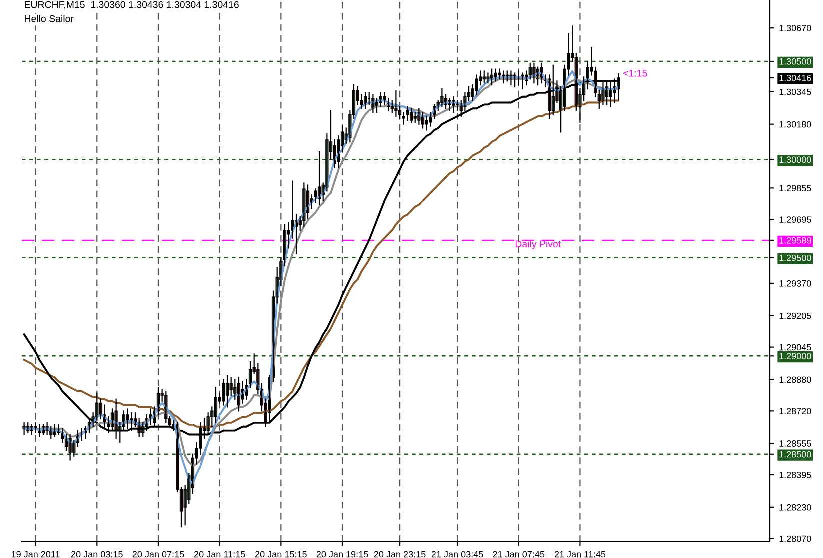 This screenshot has width=823, height=558. I want to click on x-tick-label: 21 Jan 07:45, so click(519, 554).